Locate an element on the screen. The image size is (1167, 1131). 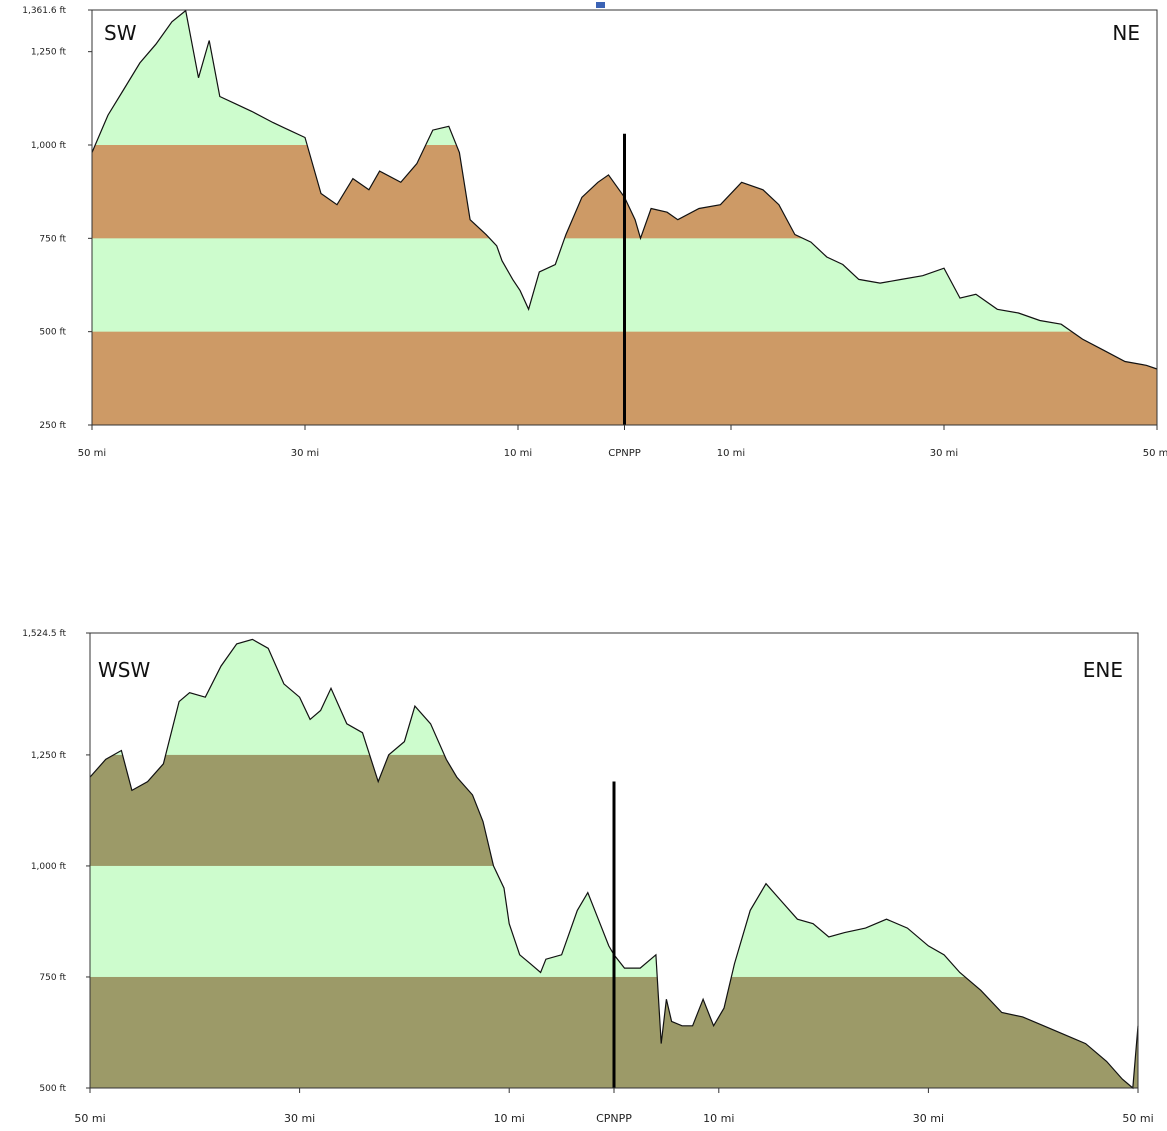
y-tick-label: 1,361.6 ft is located at coordinates (44, 11).